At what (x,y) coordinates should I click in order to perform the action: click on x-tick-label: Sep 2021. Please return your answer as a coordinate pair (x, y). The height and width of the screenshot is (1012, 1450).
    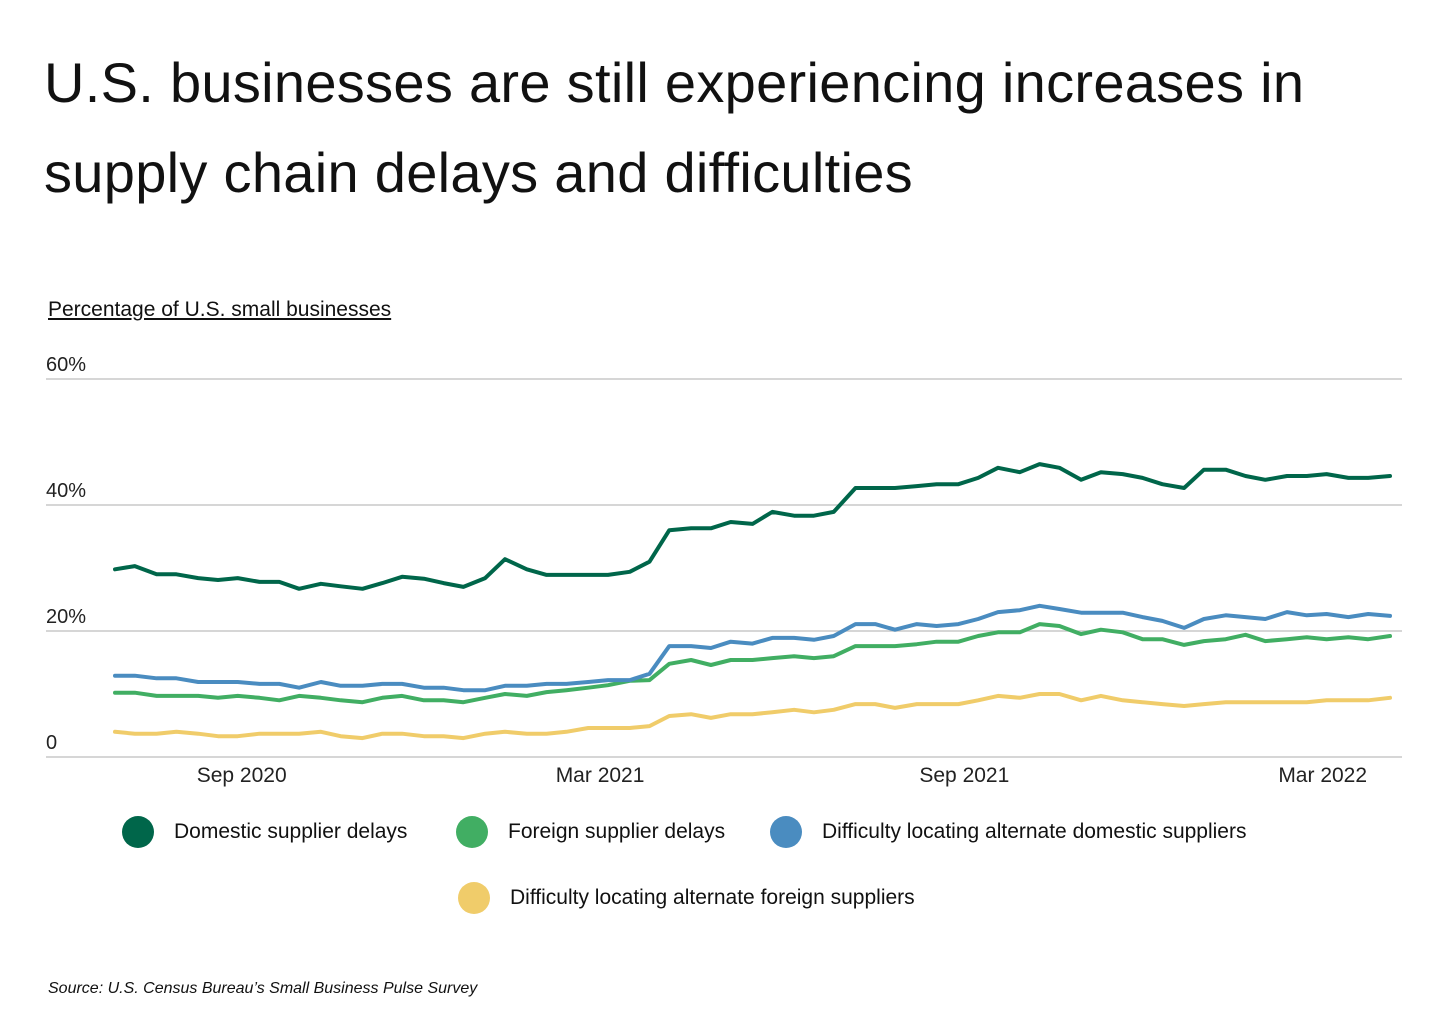
    Looking at the image, I should click on (964, 775).